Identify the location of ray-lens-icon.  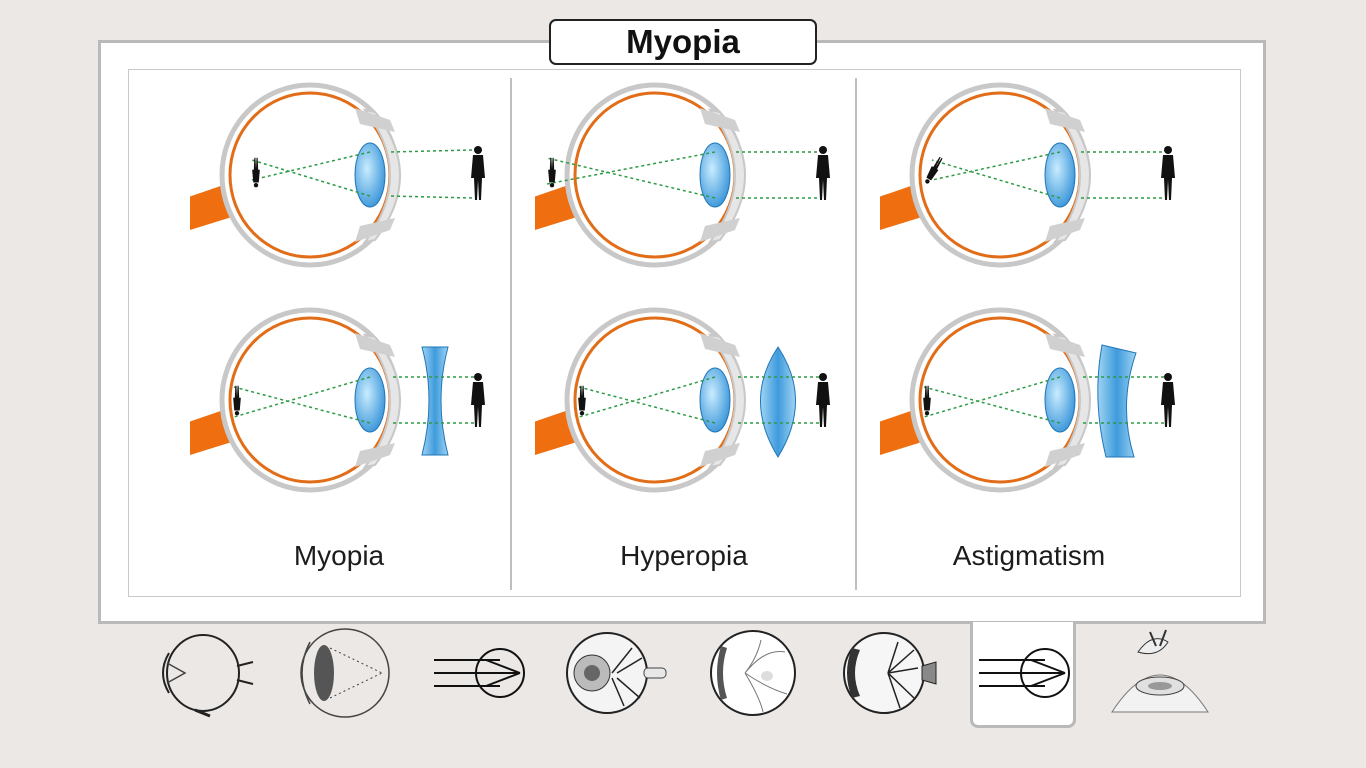
(480, 673).